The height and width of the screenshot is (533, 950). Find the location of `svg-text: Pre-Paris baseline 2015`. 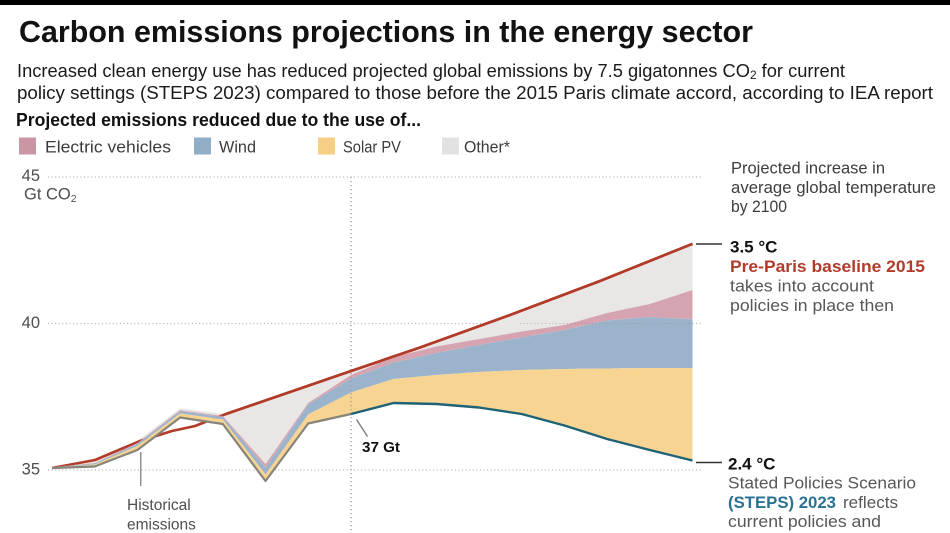

svg-text: Pre-Paris baseline 2015 is located at coordinates (827, 266).